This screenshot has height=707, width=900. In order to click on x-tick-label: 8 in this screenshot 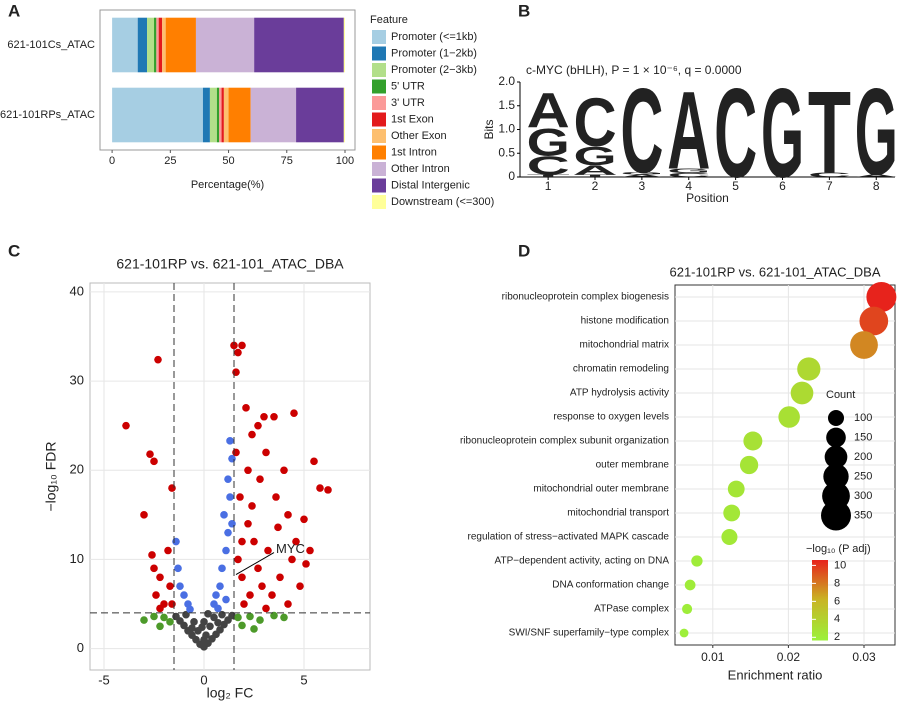, I will do `click(876, 186)`.